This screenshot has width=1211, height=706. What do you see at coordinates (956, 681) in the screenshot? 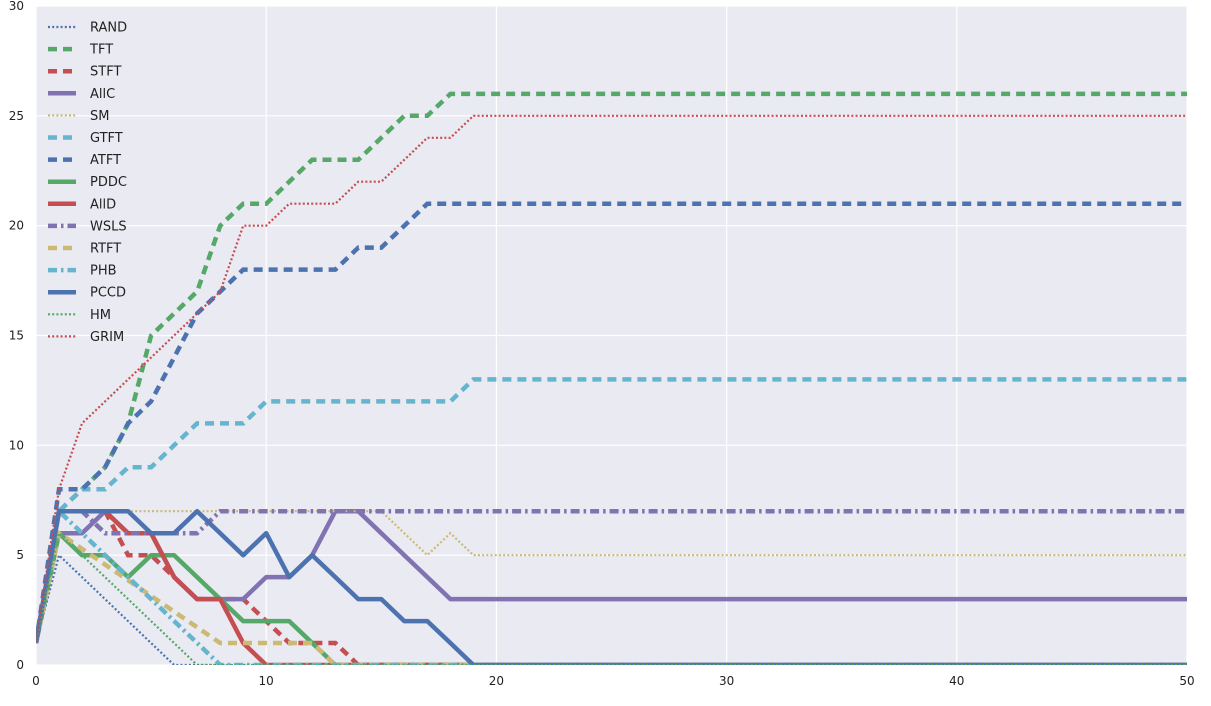
I see `x-tick-label: 40` at bounding box center [956, 681].